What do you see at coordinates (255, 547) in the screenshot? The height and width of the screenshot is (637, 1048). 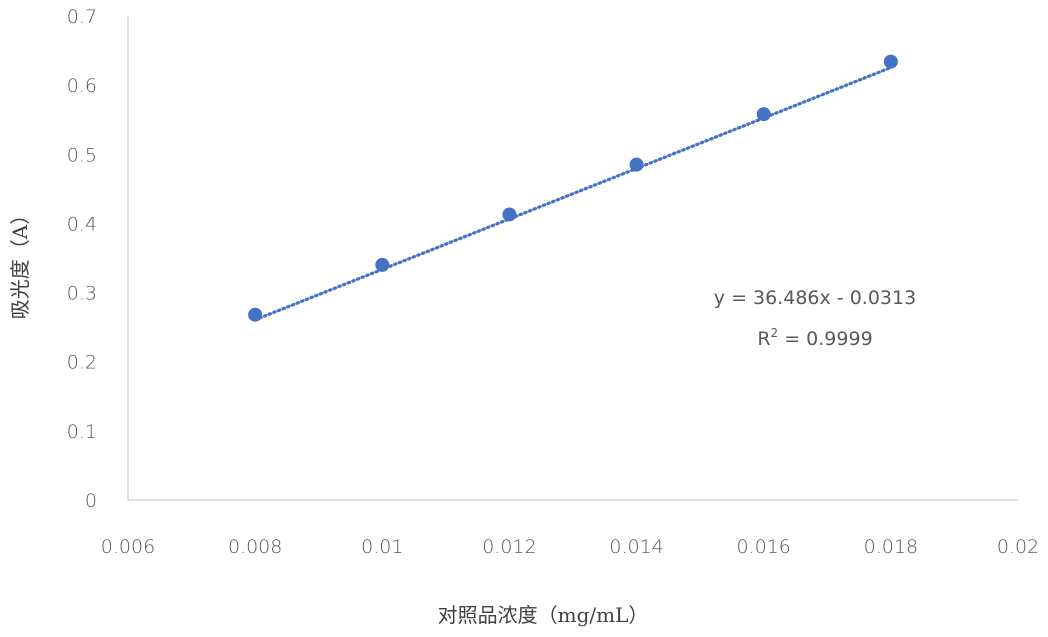 I see `x-tick-label: 0.008` at bounding box center [255, 547].